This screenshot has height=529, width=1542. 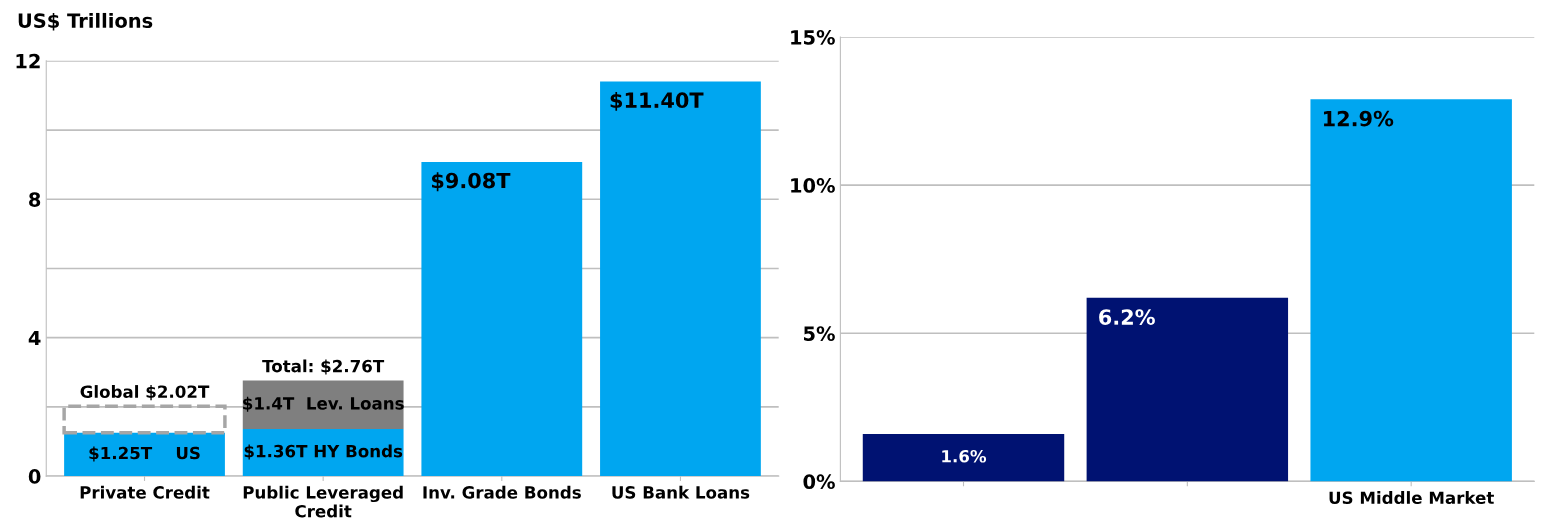 I want to click on x-tick-label: Public Leveraged Credit, so click(x=323, y=501).